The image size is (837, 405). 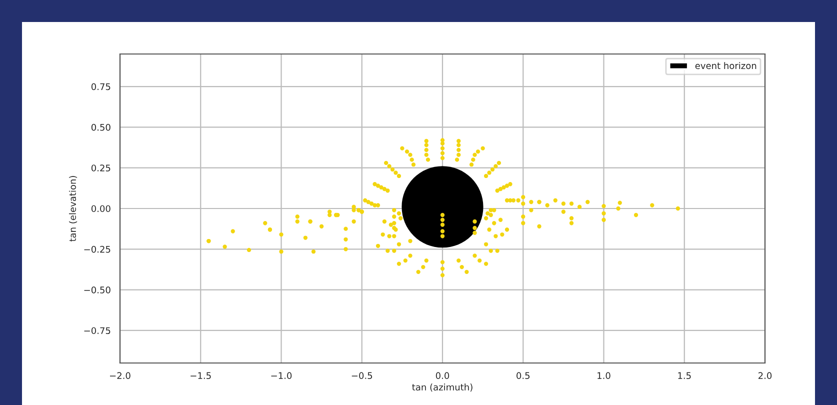 I want to click on legend-label: event horizon, so click(x=725, y=66).